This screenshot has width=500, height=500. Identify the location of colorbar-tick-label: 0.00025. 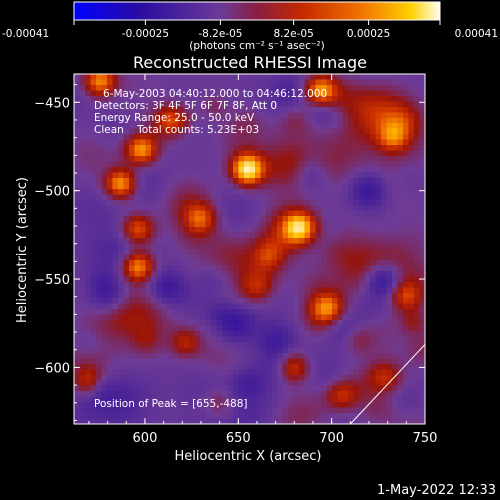
(368, 34).